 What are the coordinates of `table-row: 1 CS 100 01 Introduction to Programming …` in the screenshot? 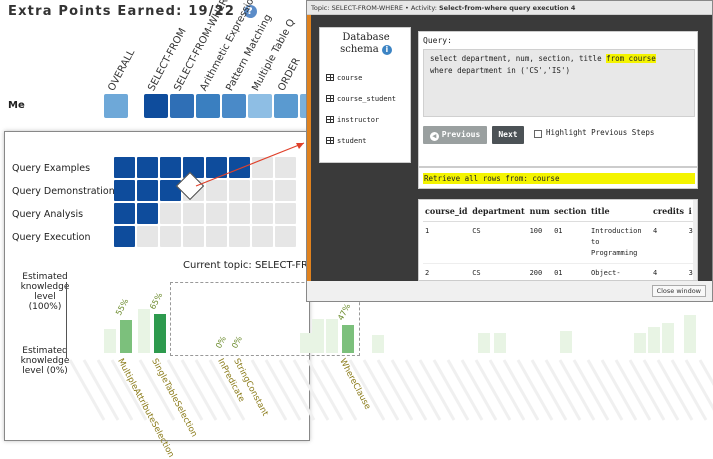 It's located at (559, 242).